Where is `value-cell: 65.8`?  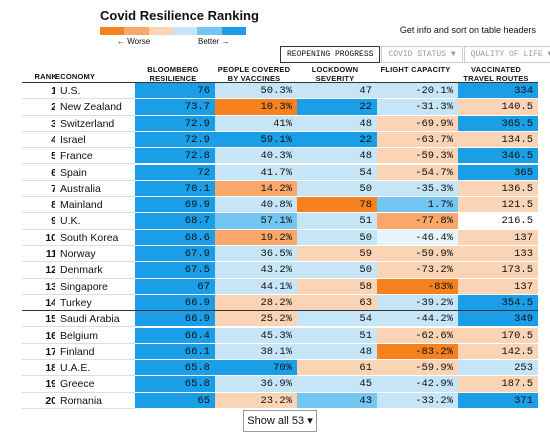
value-cell: 65.8 is located at coordinates (175, 384).